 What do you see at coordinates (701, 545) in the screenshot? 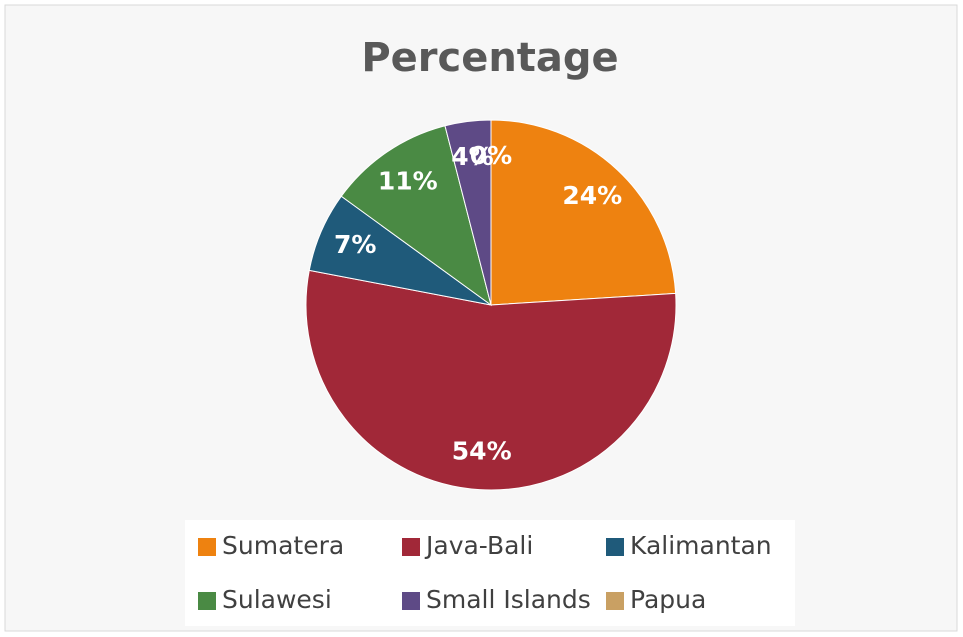
I see `legend-label: Kalimantan` at bounding box center [701, 545].